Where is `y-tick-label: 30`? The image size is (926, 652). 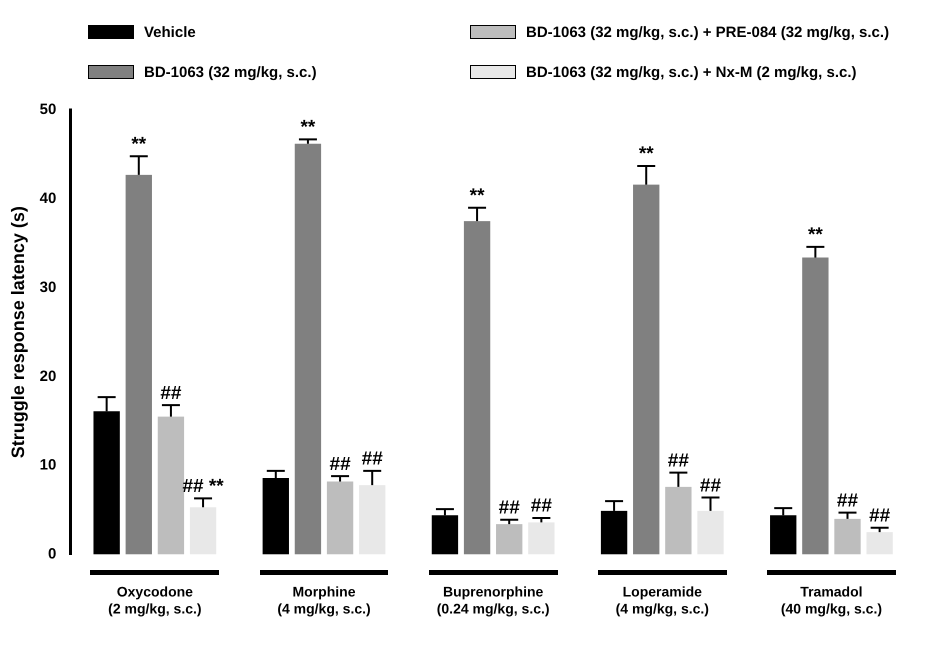 y-tick-label: 30 is located at coordinates (48, 287).